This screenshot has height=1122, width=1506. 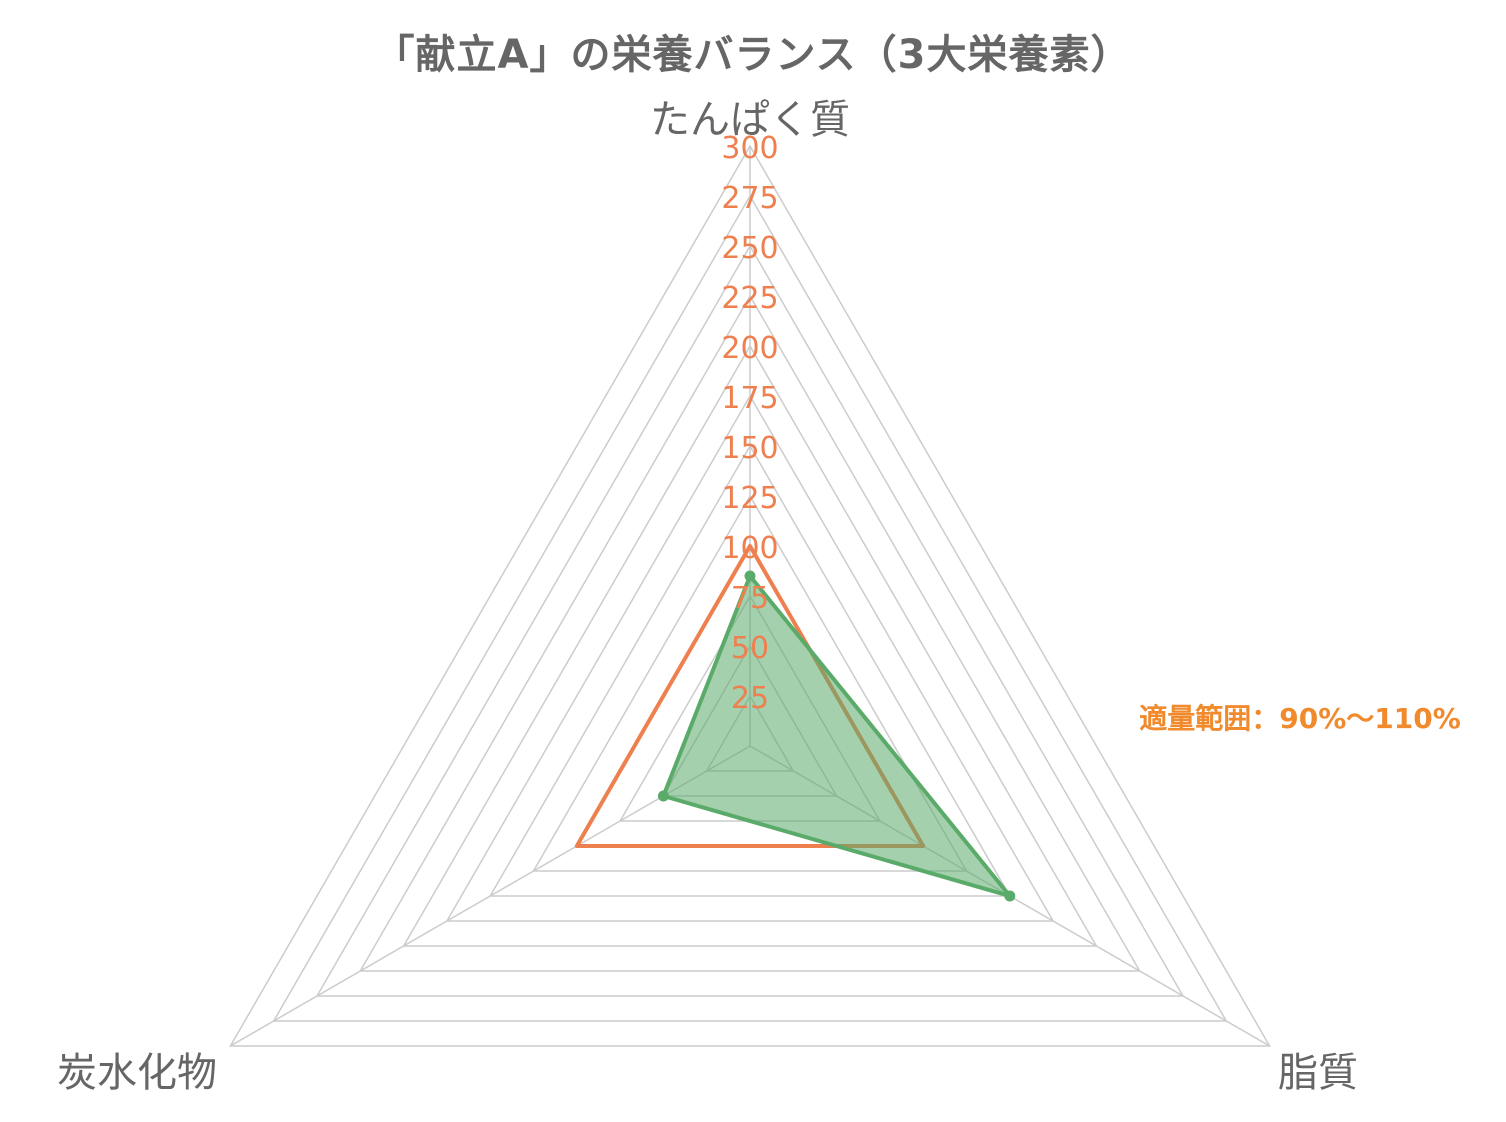 What do you see at coordinates (749, 398) in the screenshot?
I see `tick-label: 175` at bounding box center [749, 398].